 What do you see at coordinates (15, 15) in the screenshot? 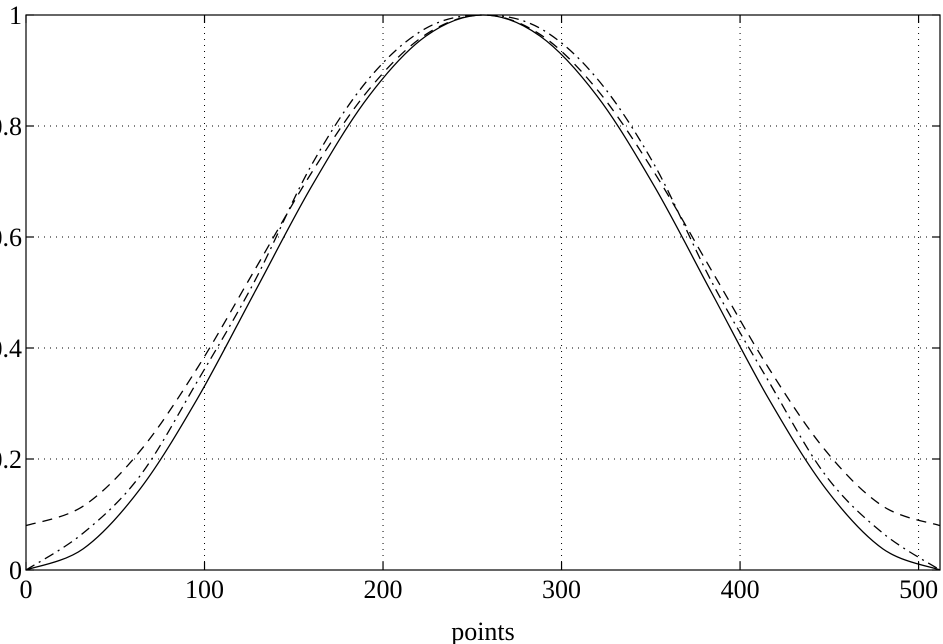
I see `y-tick-label: 1` at bounding box center [15, 15].